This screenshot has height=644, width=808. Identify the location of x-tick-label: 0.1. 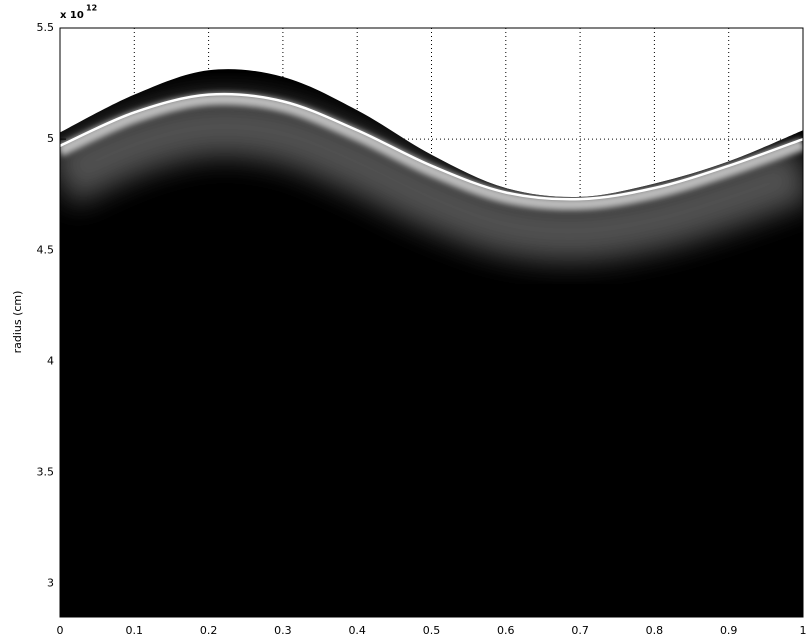
(135, 630).